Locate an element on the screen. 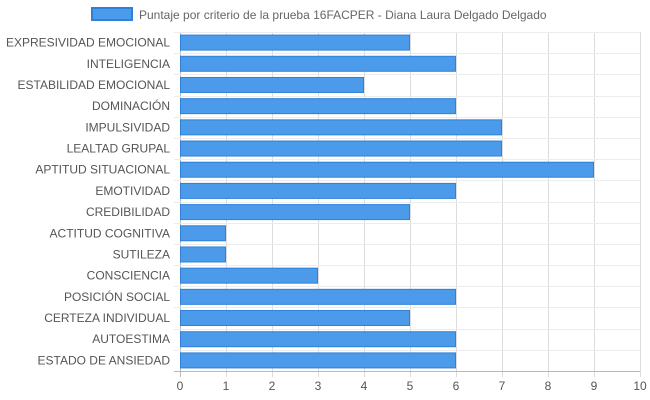 The width and height of the screenshot is (650, 400). category-label: INTELIGENCIA is located at coordinates (128, 64).